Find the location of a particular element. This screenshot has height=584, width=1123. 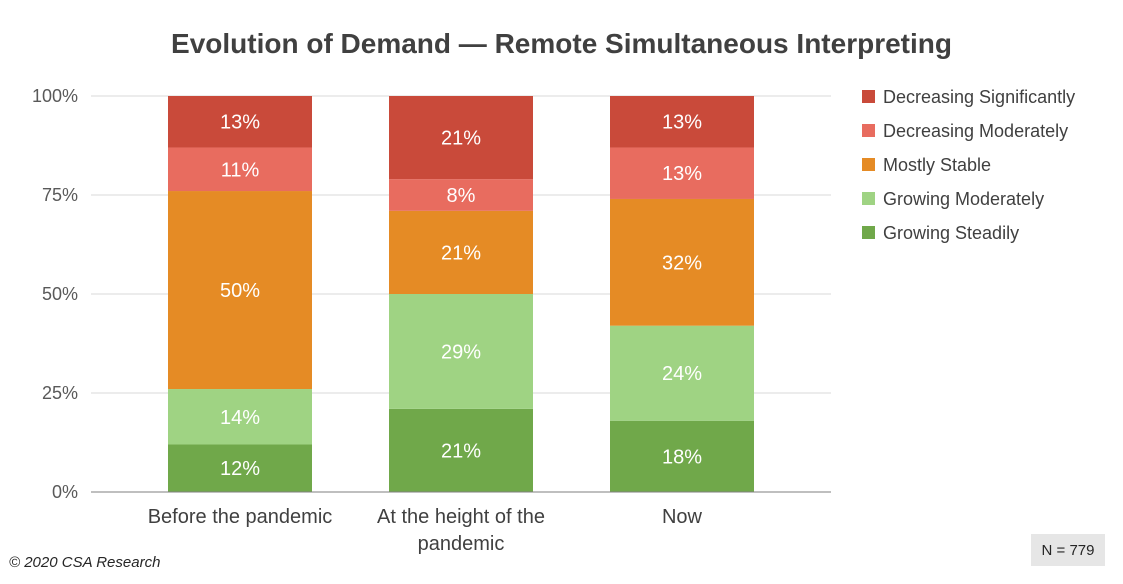

data-label: 8% is located at coordinates (461, 196).